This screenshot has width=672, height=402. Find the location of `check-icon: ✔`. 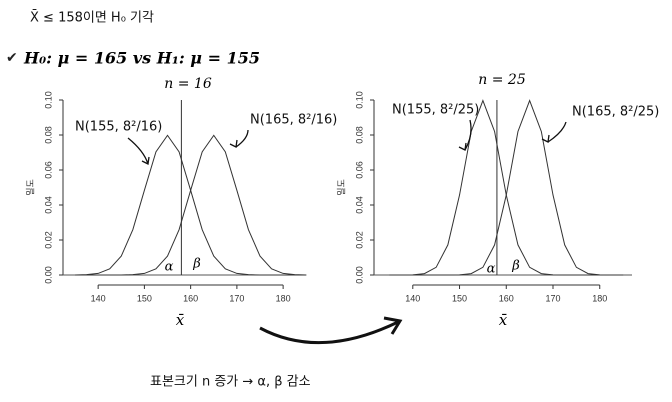

check-icon: ✔ is located at coordinates (12, 58).